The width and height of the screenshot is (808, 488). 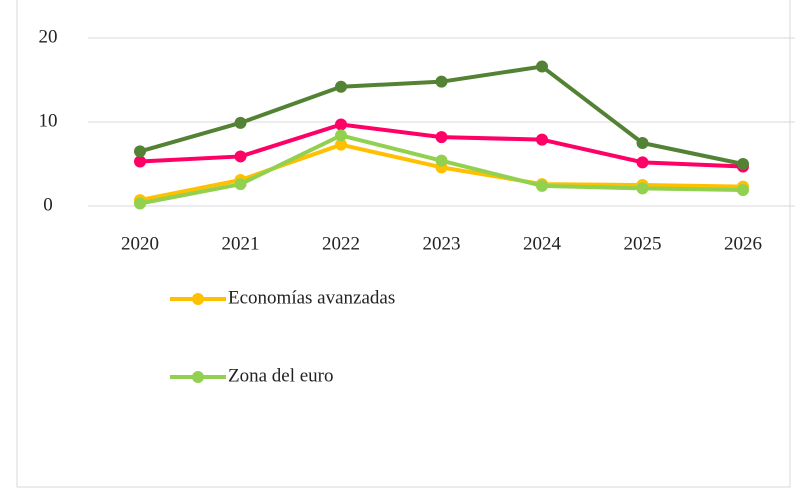 What do you see at coordinates (281, 375) in the screenshot?
I see `legend-label: Zona del euro` at bounding box center [281, 375].